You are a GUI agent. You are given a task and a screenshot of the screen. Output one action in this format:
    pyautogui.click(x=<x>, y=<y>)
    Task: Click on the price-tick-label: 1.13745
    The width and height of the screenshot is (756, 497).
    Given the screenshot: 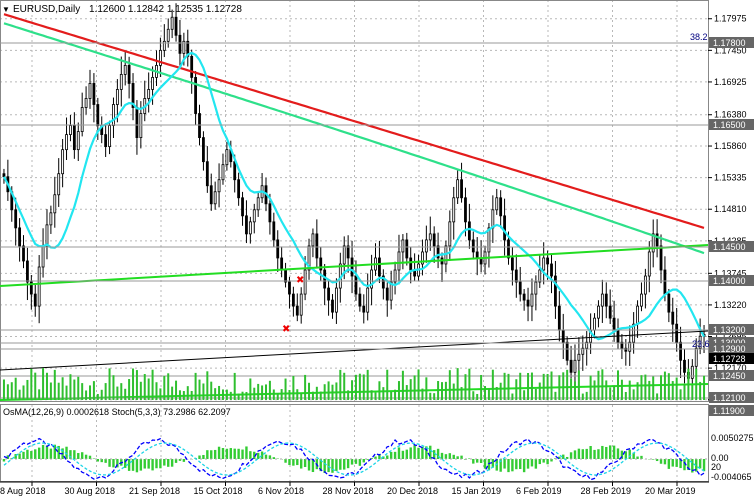 What is the action you would take?
    pyautogui.click(x=730, y=273)
    